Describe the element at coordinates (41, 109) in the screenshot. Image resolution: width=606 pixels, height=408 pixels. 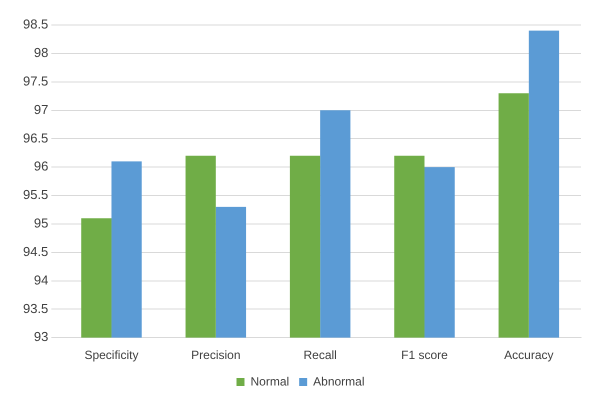
I see `y-tick-label: 97` at that location.